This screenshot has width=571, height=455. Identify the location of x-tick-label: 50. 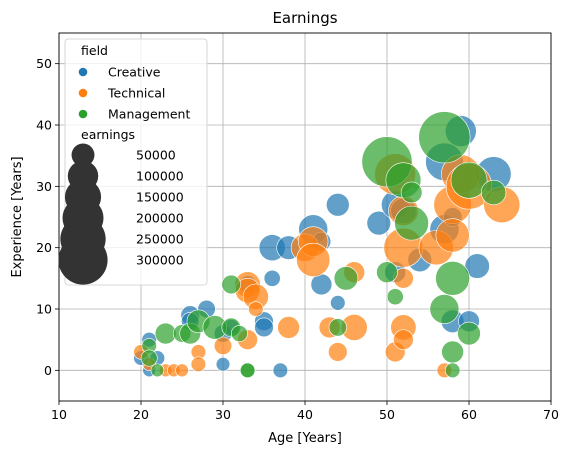
(387, 414).